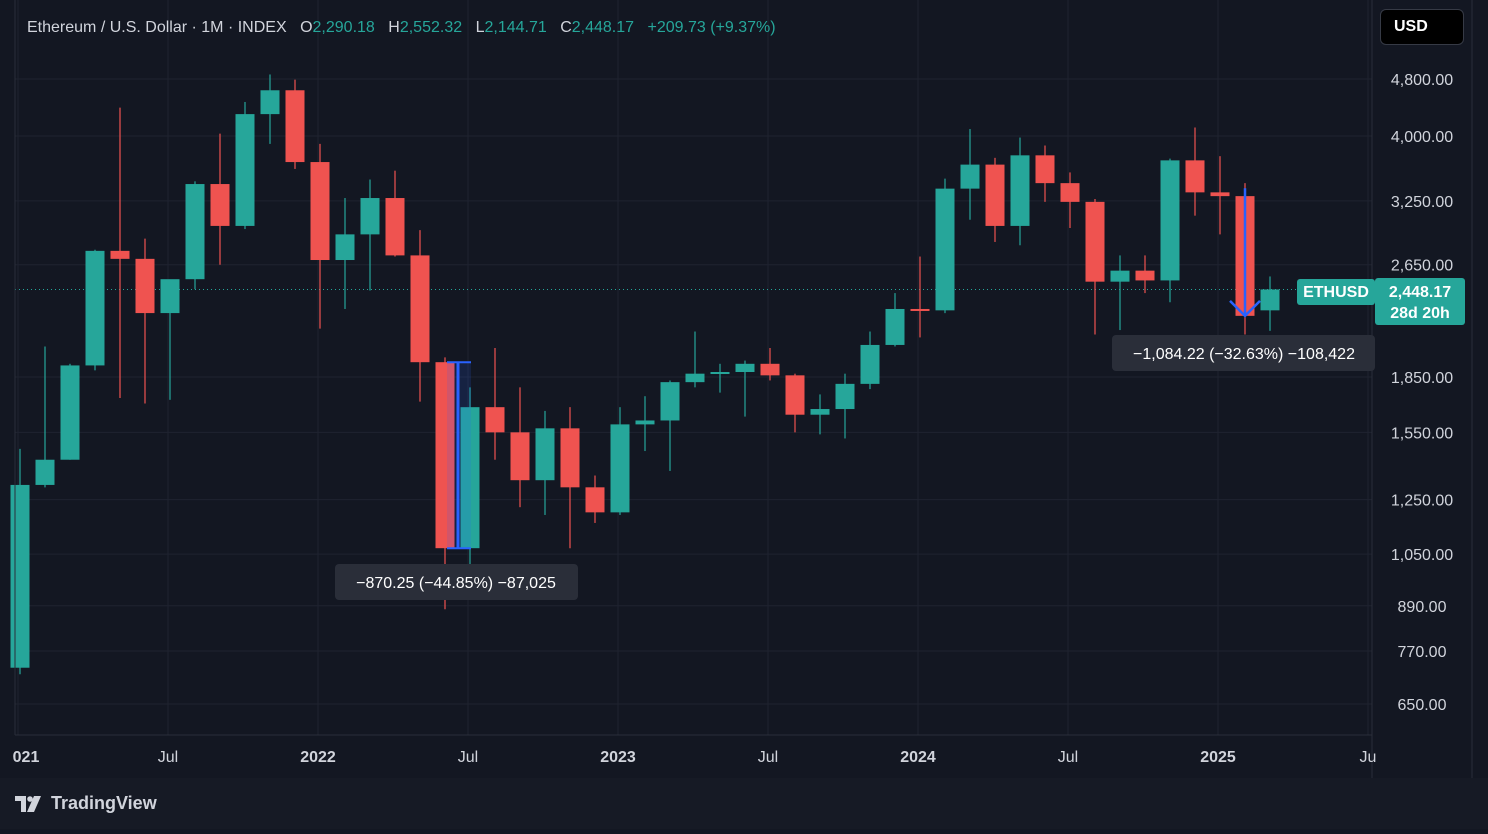  Describe the element at coordinates (26, 757) in the screenshot. I see `time-tick-label: 021` at that location.